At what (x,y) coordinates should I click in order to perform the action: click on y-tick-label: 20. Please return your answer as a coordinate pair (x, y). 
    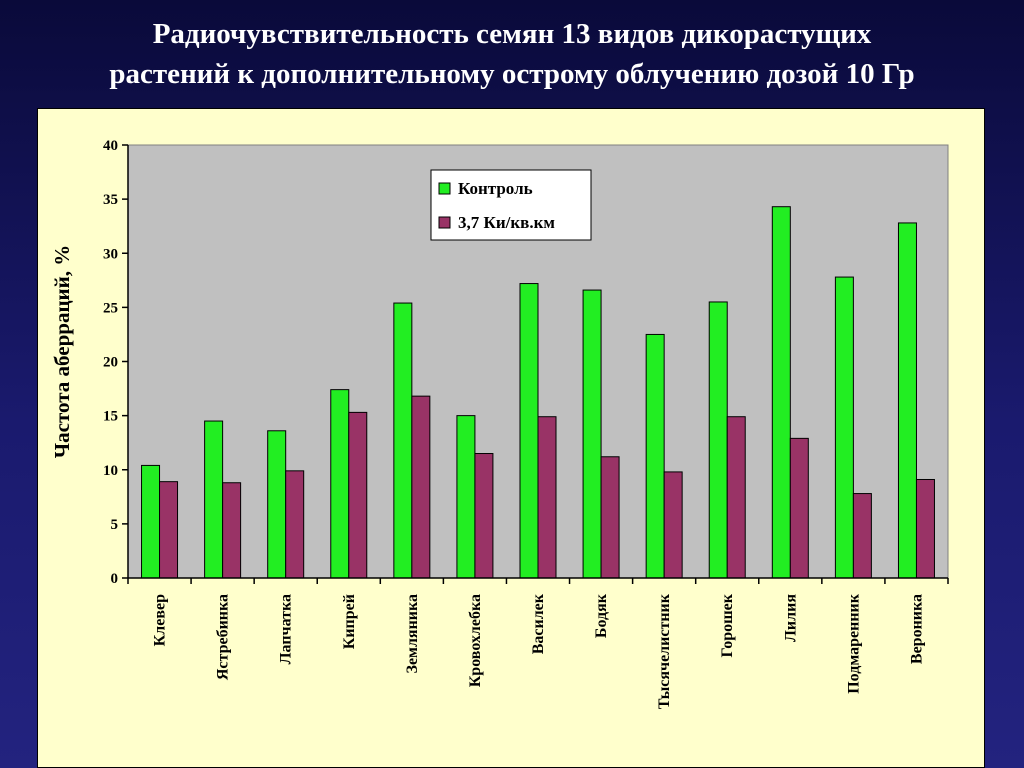
    Looking at the image, I should click on (110, 363).